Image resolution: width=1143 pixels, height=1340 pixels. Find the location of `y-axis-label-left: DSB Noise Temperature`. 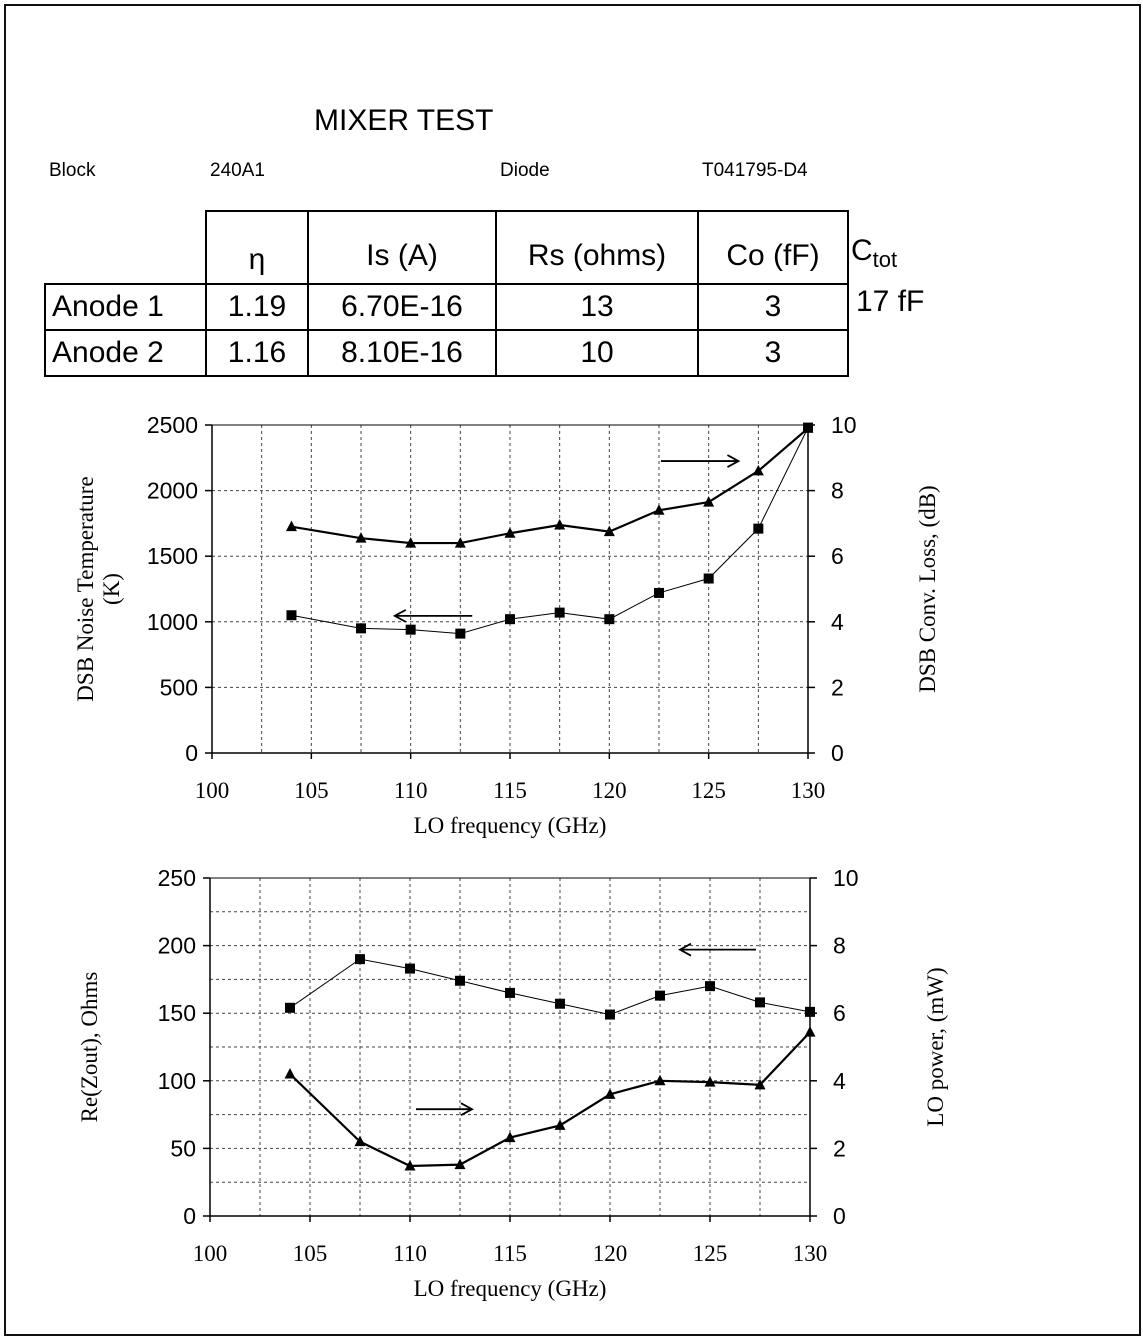

y-axis-label-left: DSB Noise Temperature is located at coordinates (85, 588).